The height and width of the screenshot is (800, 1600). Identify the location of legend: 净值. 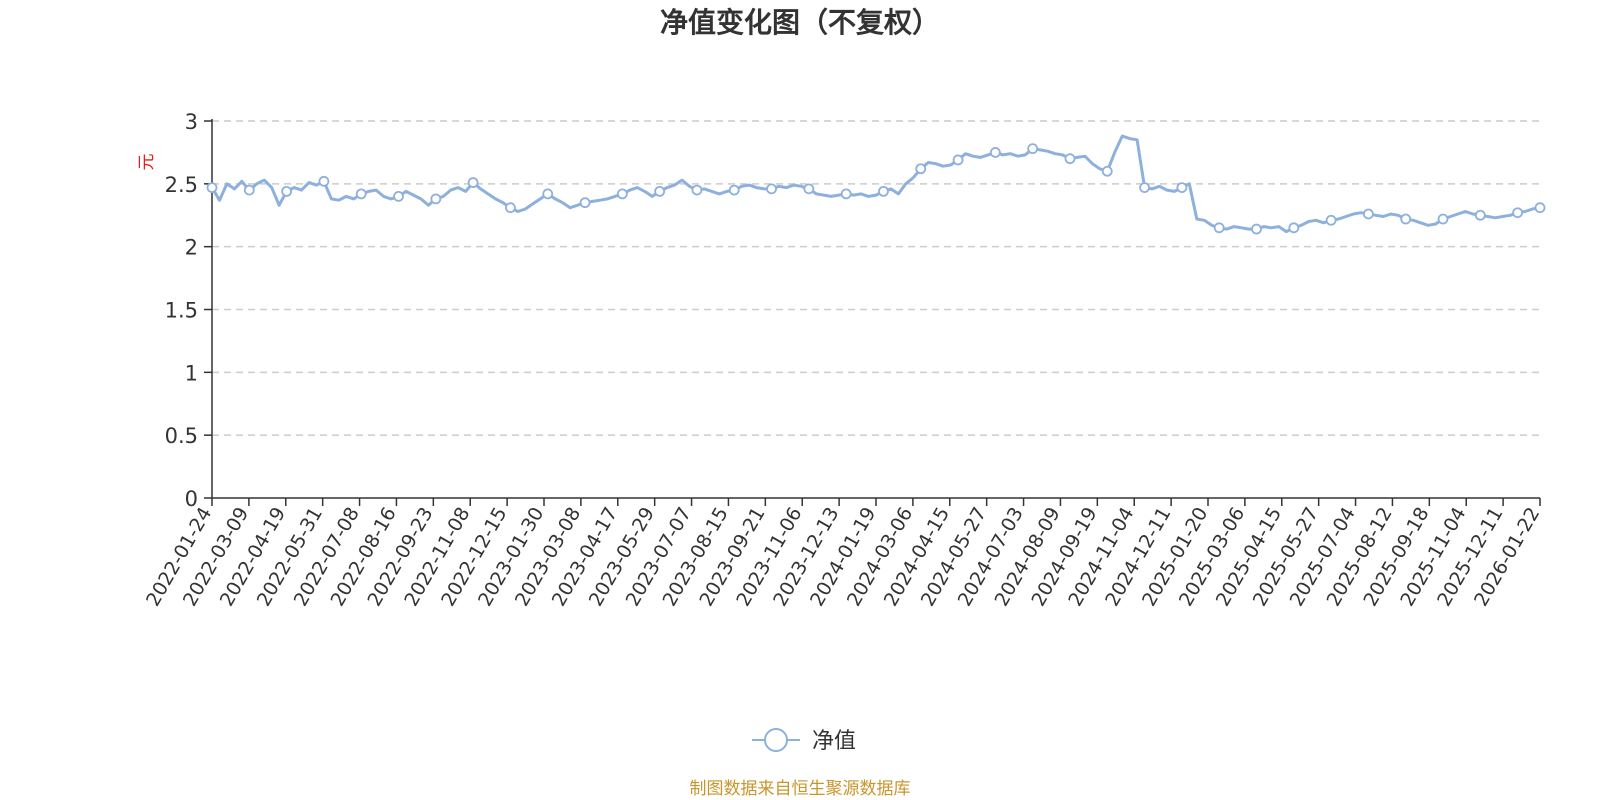
(804, 741).